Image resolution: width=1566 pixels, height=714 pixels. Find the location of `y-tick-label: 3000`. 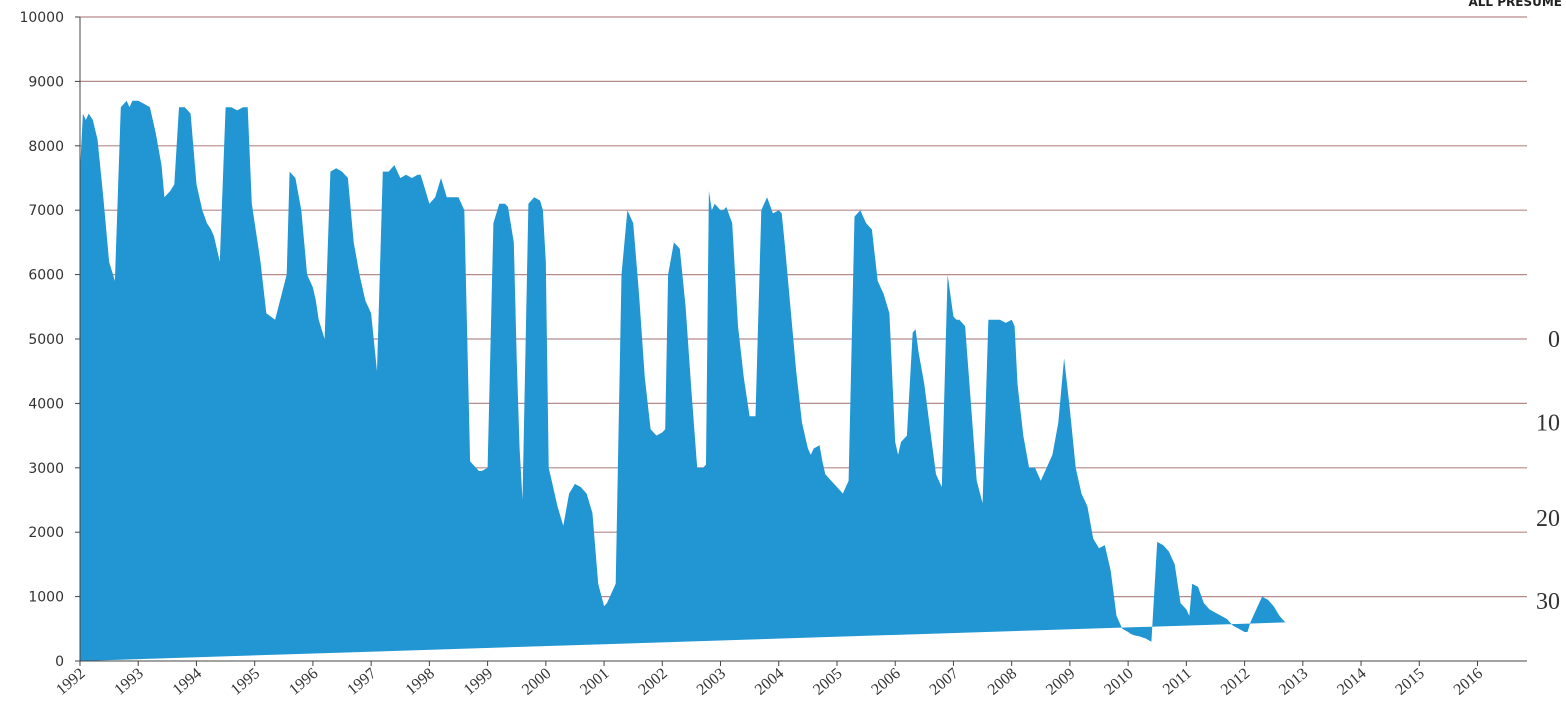

y-tick-label: 3000 is located at coordinates (46, 469).